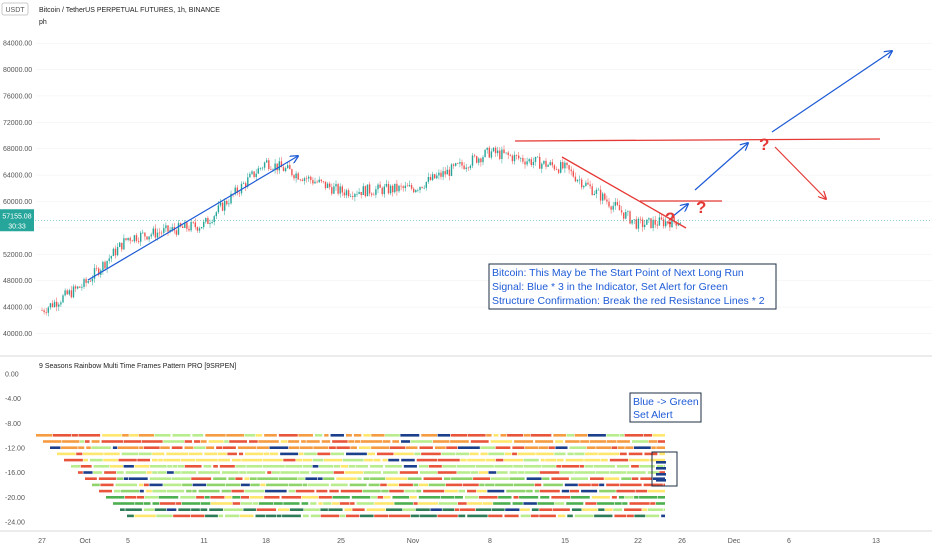  I want to click on rejection-arrow, so click(800, 172).